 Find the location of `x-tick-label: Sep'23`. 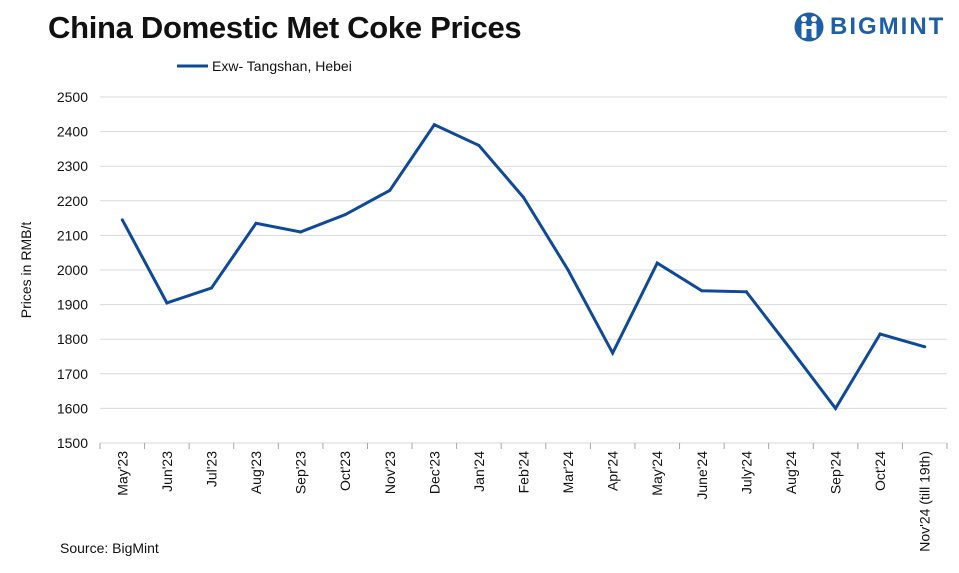

x-tick-label: Sep'23 is located at coordinates (301, 472).